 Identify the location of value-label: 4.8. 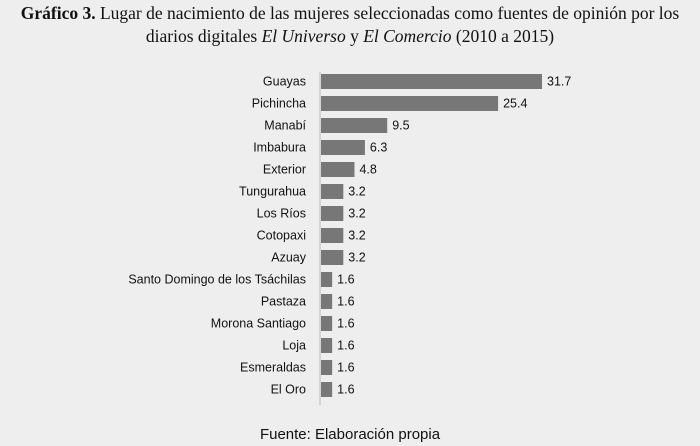
(367, 170).